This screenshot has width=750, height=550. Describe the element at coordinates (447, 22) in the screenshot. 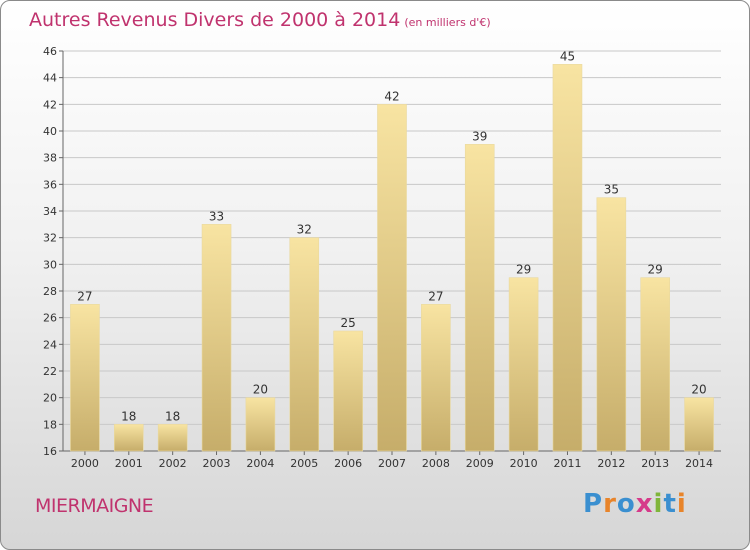

I see `chart-subtitle: (en milliers d'€)` at that location.